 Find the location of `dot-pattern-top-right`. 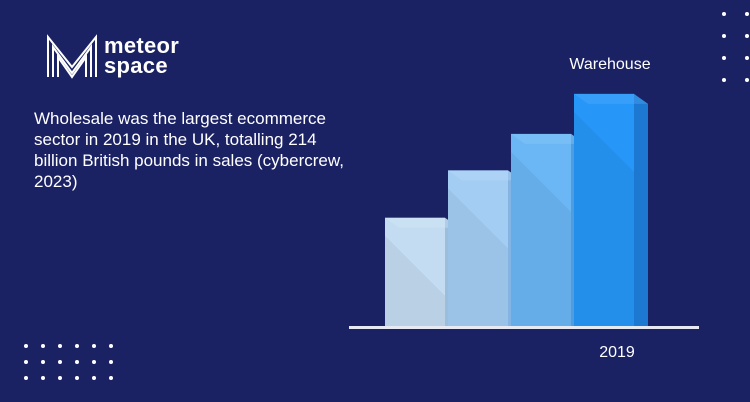

dot-pattern-top-right is located at coordinates (735, 47).